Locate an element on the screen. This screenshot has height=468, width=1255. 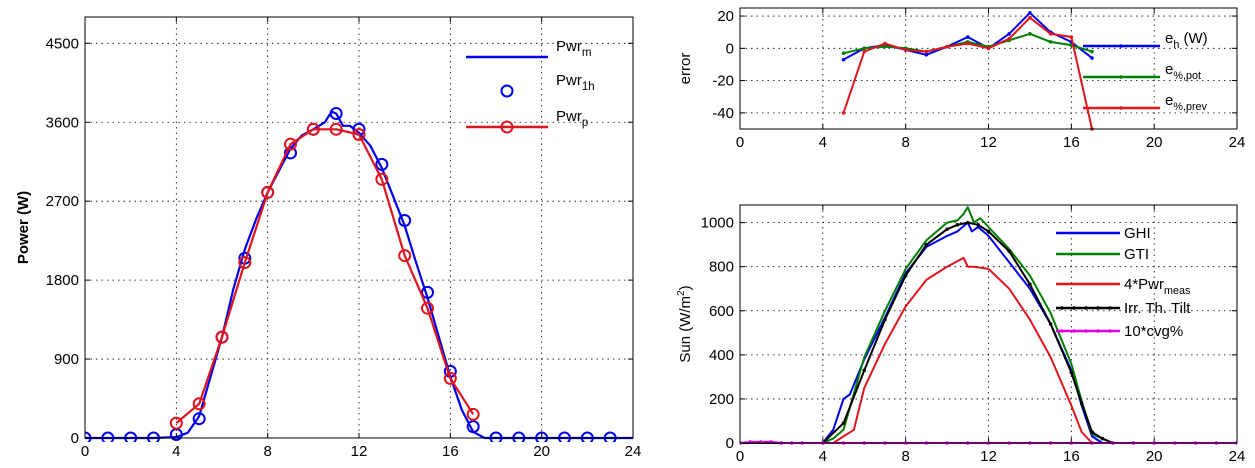
x-tick-label: 24 is located at coordinates (1237, 142).